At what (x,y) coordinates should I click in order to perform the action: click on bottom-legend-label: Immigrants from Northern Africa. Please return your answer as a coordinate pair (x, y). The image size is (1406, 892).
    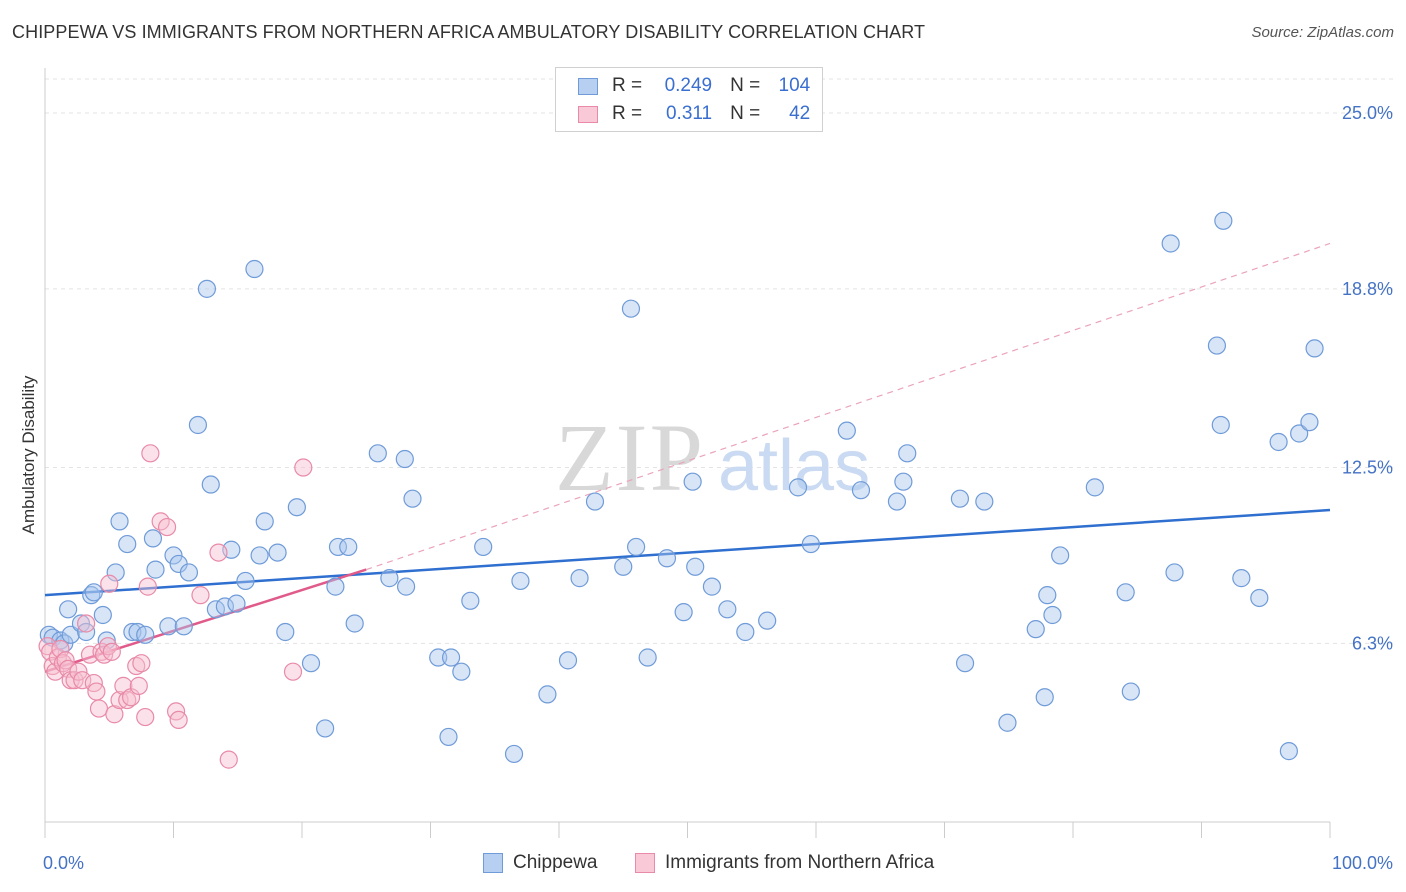
    Looking at the image, I should click on (800, 862).